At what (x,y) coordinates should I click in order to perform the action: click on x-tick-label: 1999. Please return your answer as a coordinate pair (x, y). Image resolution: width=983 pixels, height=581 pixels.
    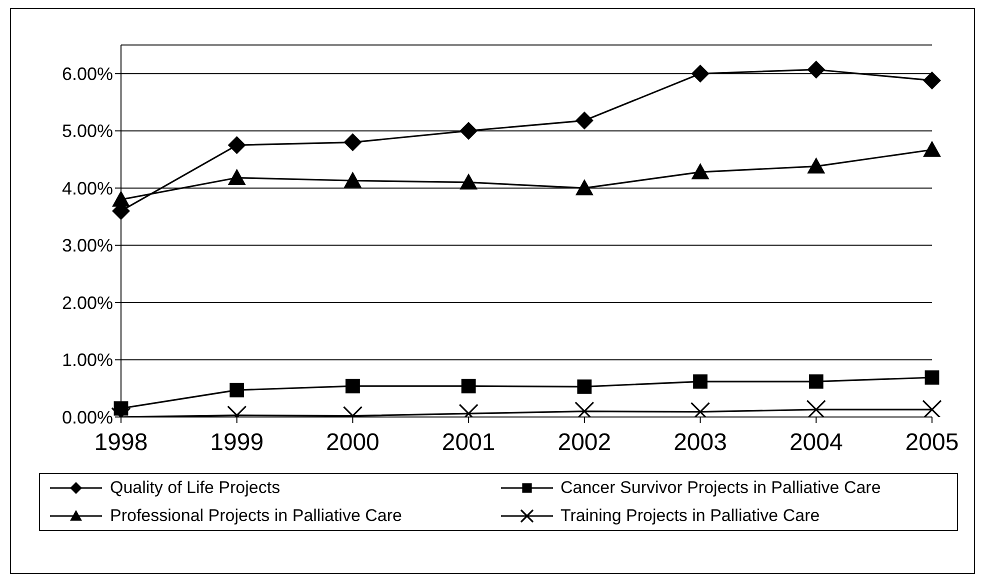
    Looking at the image, I should click on (237, 442).